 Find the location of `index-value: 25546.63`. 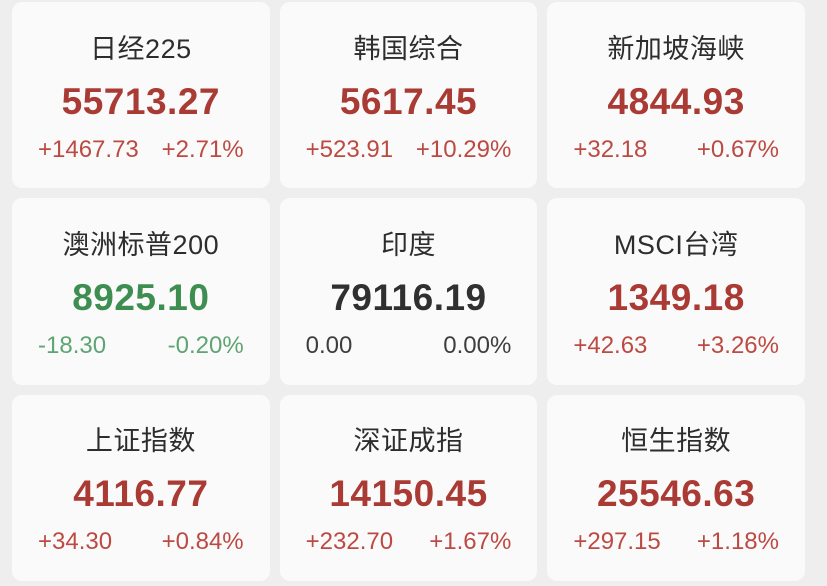

index-value: 25546.63 is located at coordinates (676, 494).